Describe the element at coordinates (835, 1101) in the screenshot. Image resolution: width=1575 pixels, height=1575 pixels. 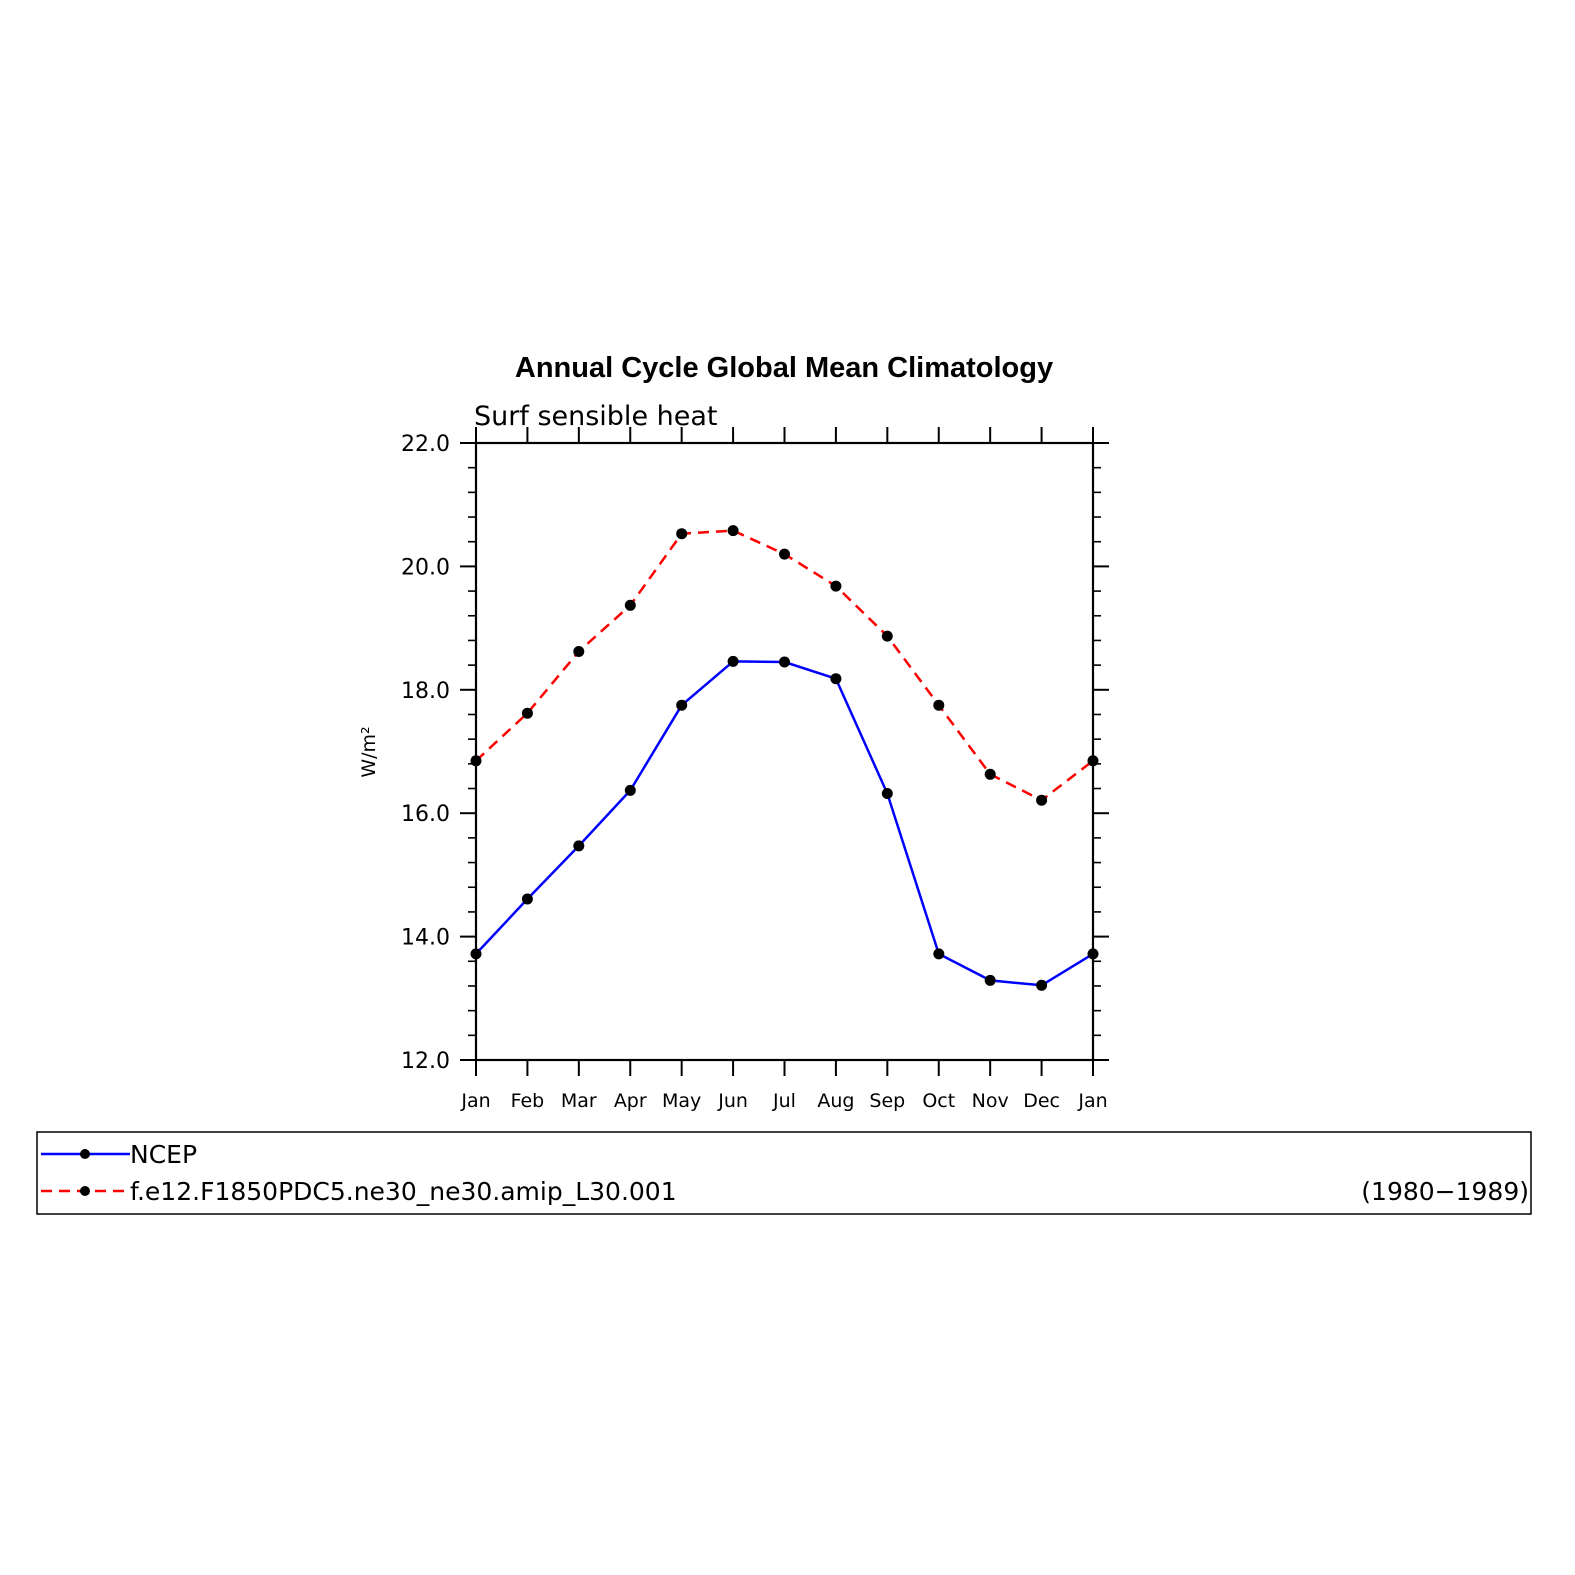
I see `x-tick-label: Aug` at that location.